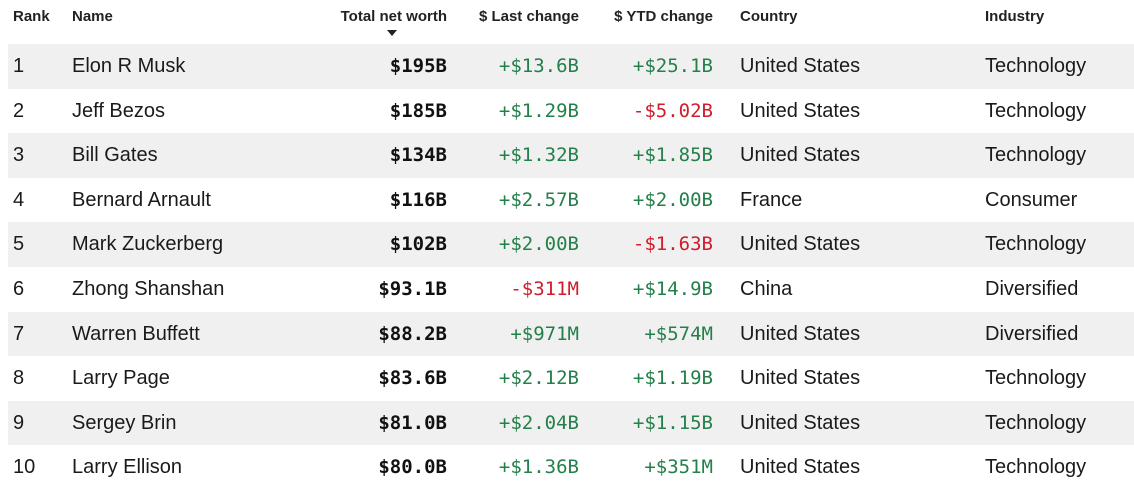 This screenshot has width=1134, height=492. I want to click on rank-cell: 5, so click(19, 244).